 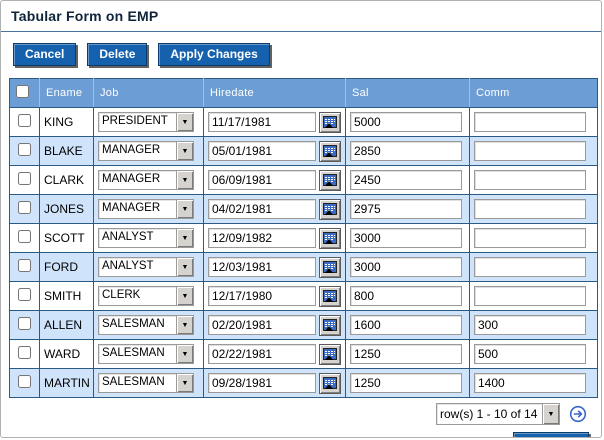 I want to click on table-row: BLAKE MANAGER ▼, so click(x=303, y=151).